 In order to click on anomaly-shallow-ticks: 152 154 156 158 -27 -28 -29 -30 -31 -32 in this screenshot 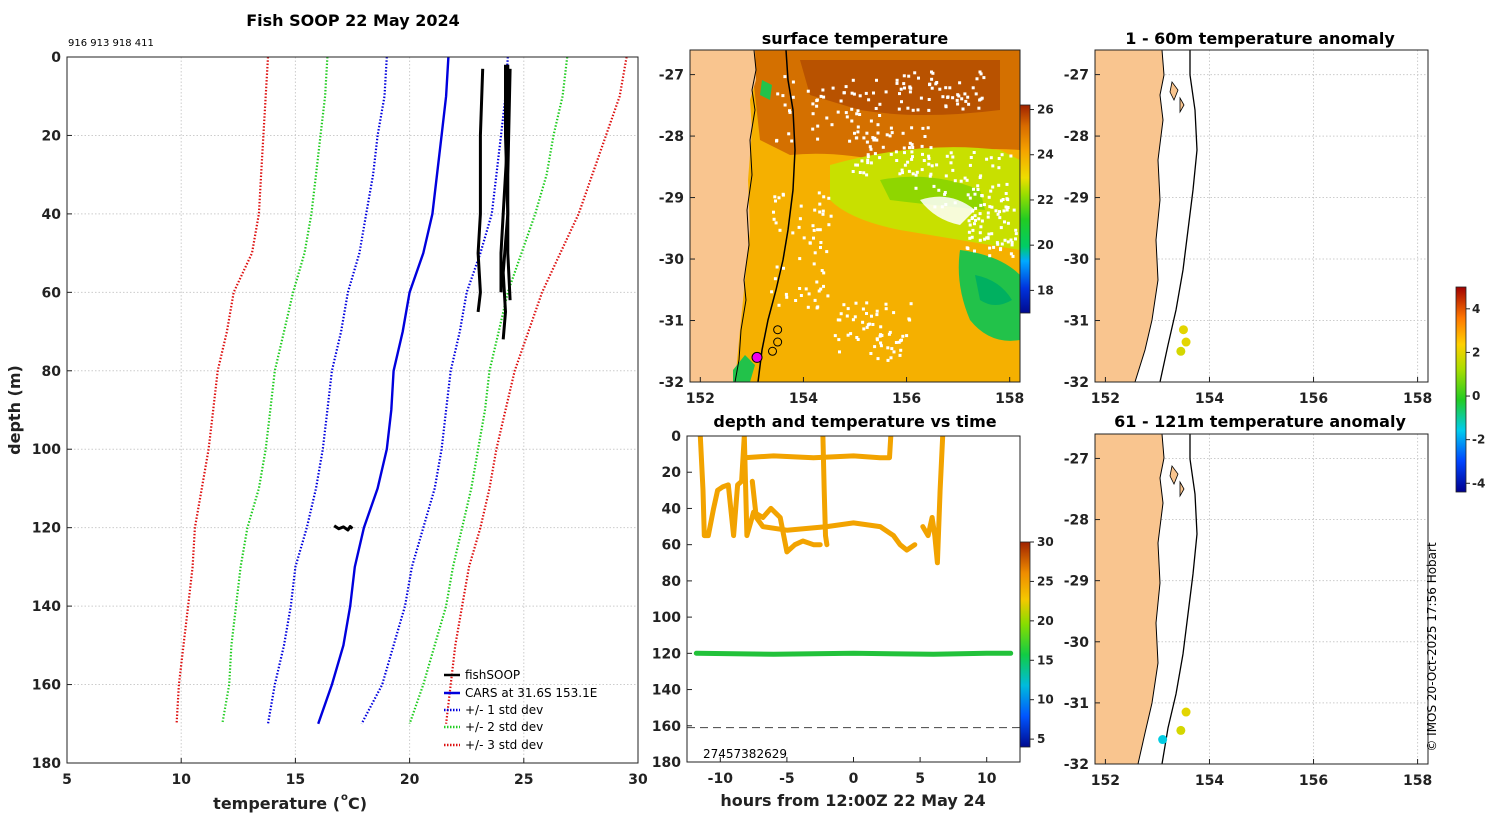, I will do `click(1248, 237)`.